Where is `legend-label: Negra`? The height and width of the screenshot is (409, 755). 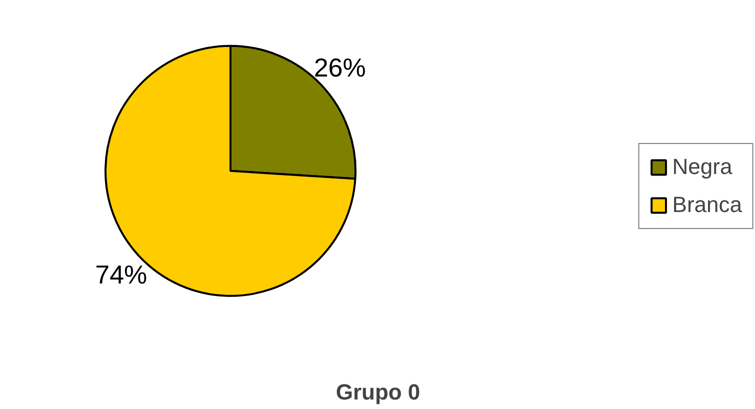 legend-label: Negra is located at coordinates (702, 167).